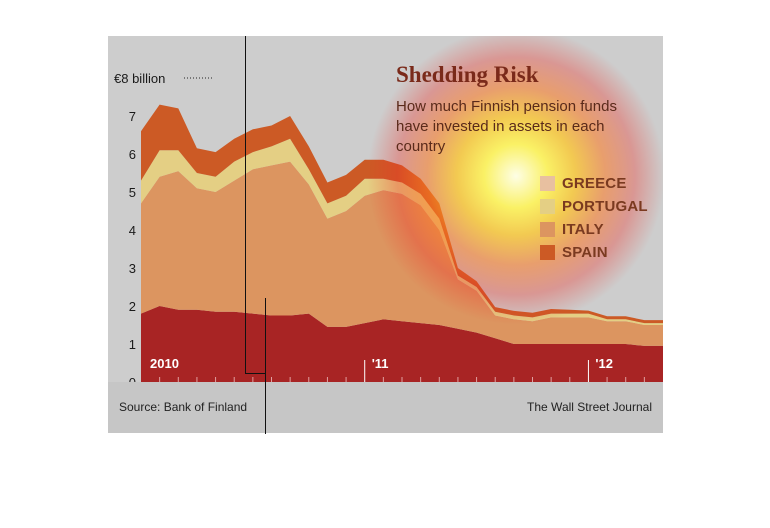 This screenshot has height=528, width=770. Describe the element at coordinates (164, 363) in the screenshot. I see `x-tick-label: 2010` at that location.